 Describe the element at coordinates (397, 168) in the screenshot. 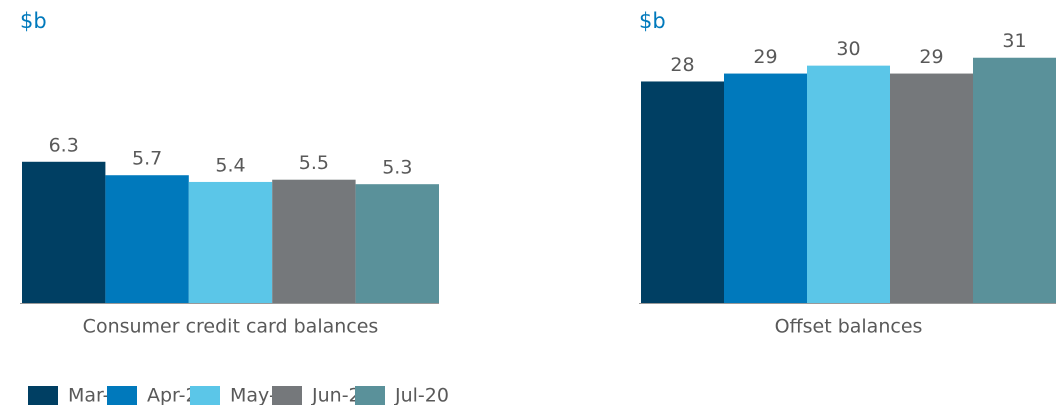

I see `data-label: 5.3` at that location.